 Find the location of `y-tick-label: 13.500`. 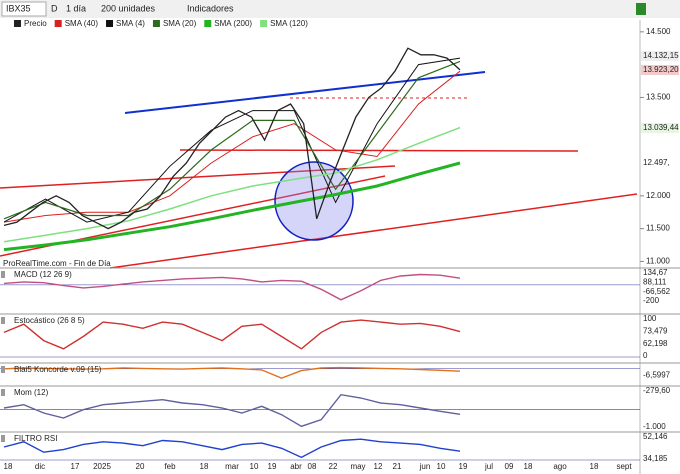

y-tick-label: 13.500 is located at coordinates (658, 97).